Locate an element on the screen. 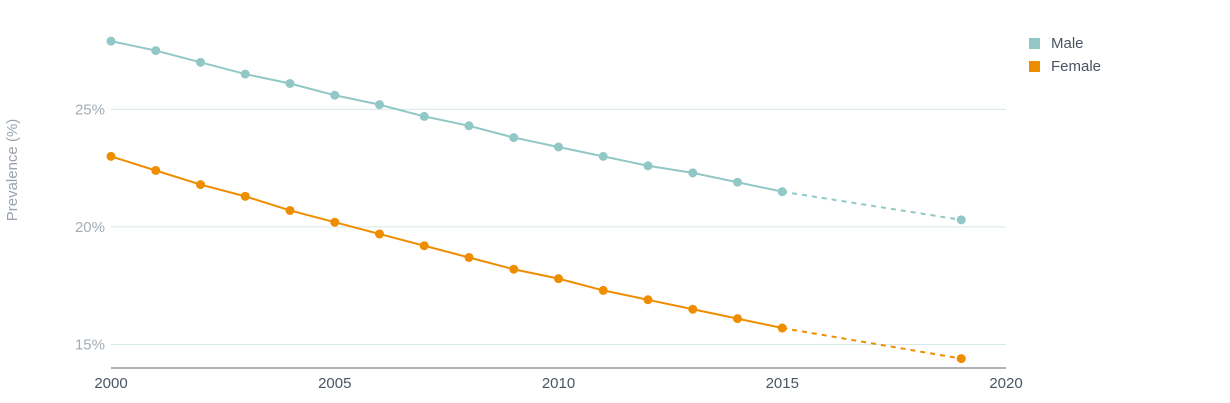 The image size is (1230, 403). data-point-male-2004 is located at coordinates (290, 83).